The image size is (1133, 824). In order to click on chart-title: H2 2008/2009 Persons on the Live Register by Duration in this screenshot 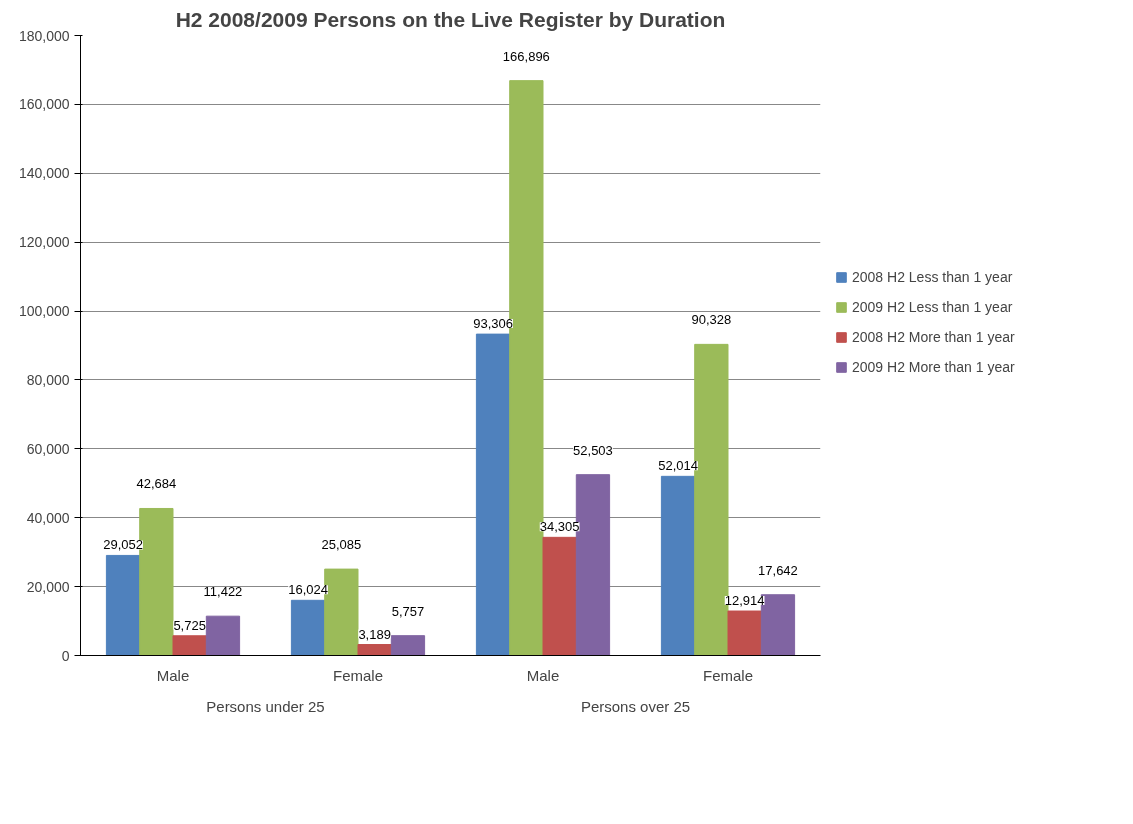, I will do `click(450, 19)`.